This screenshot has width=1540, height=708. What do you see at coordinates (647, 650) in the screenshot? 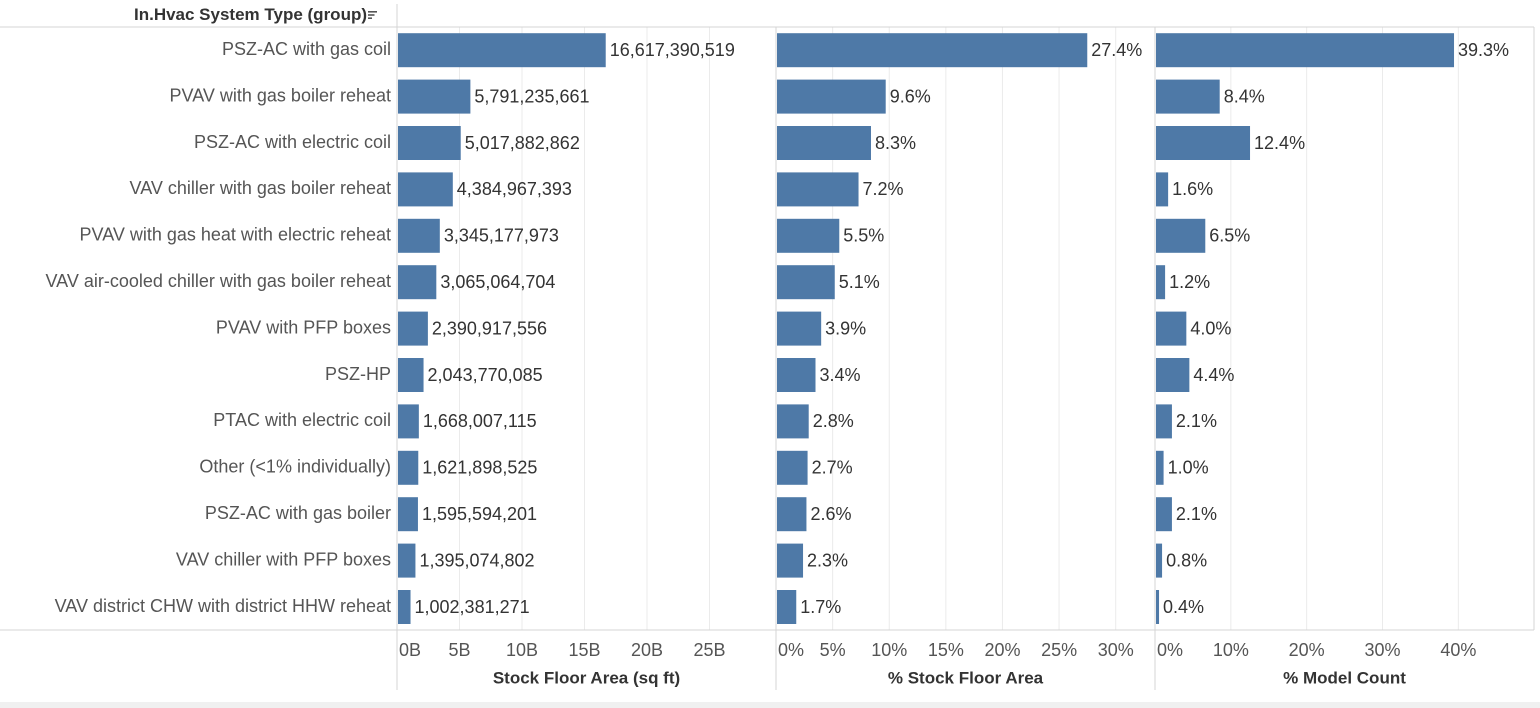
I see `tick-label: 20B` at bounding box center [647, 650].